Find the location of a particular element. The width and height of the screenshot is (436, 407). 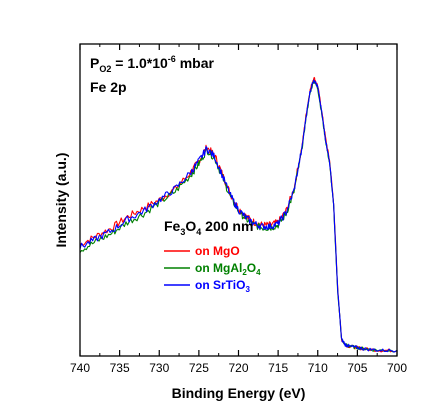

x-tick-label: 735 is located at coordinates (120, 368).